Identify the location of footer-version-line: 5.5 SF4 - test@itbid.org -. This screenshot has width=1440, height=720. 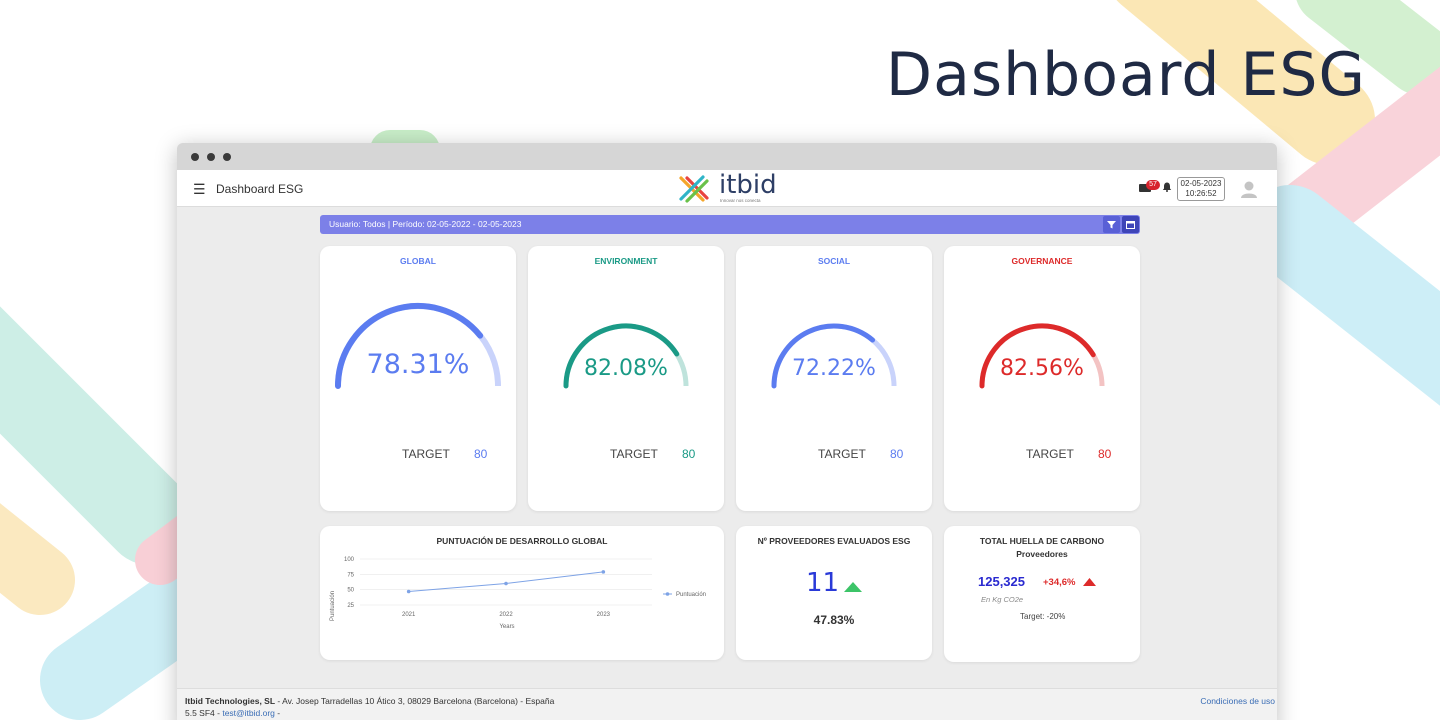
(232, 713).